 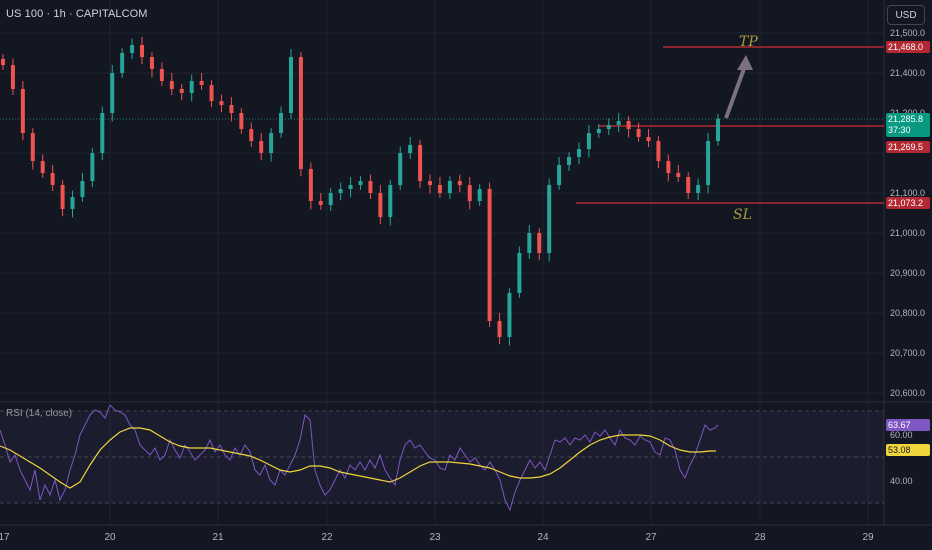 What do you see at coordinates (908, 33) in the screenshot?
I see `price-tick: 21,500.0` at bounding box center [908, 33].